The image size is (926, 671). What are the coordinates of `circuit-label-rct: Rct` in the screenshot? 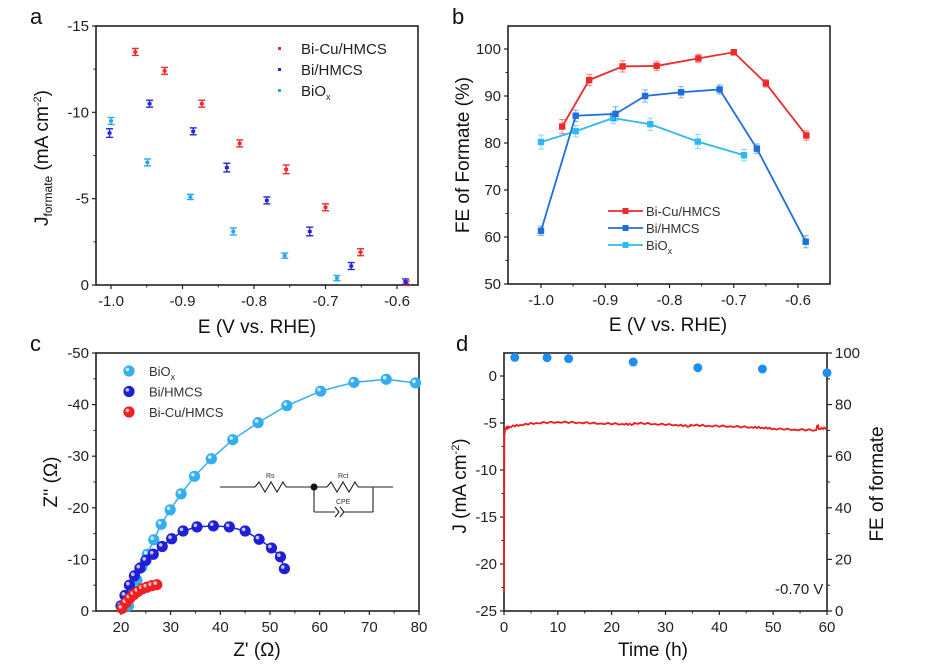 It's located at (343, 476).